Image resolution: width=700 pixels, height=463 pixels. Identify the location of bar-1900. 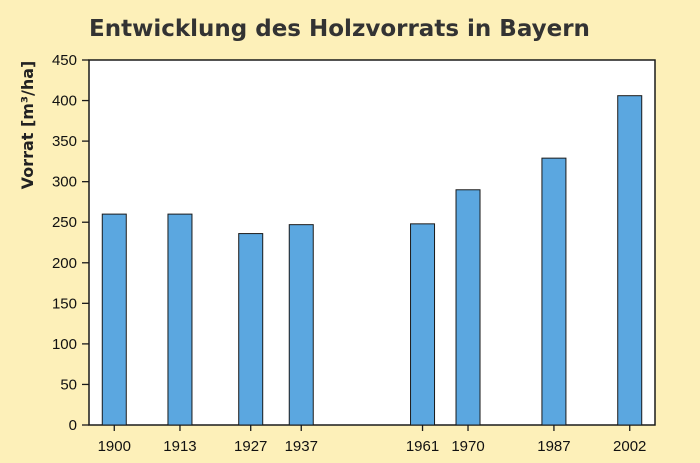
(114, 319).